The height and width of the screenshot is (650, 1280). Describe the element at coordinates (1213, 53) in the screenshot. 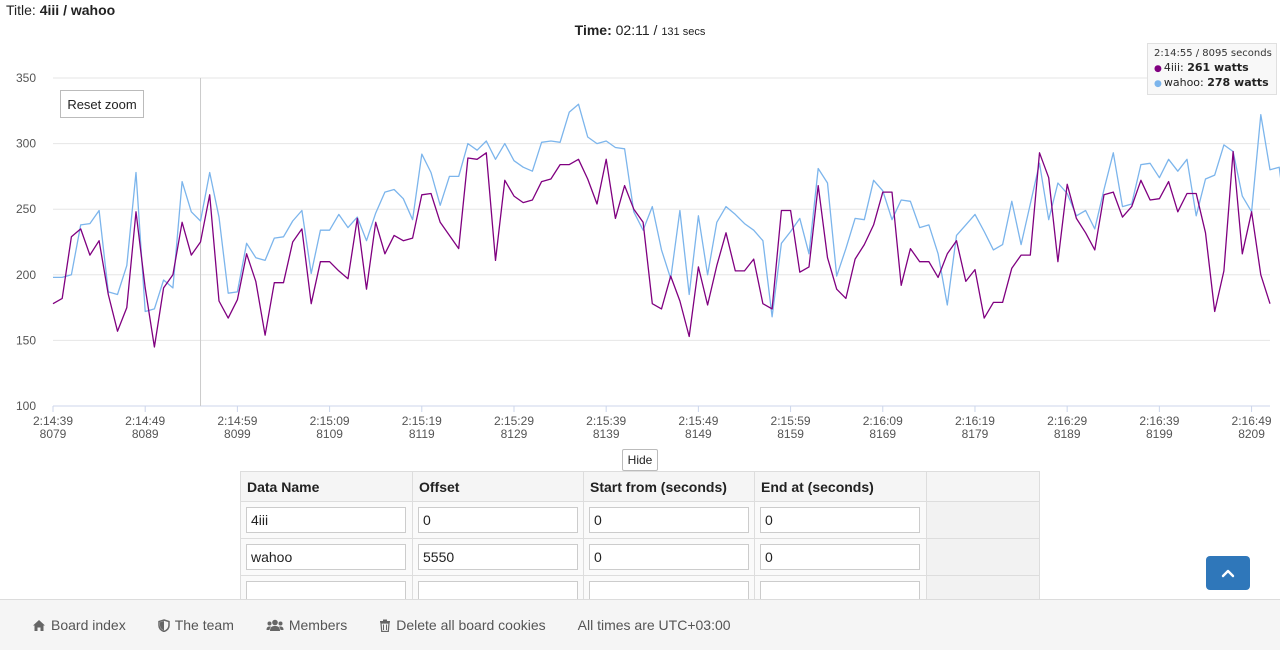

I see `tooltip-header: 2:14:55 / 8095 seconds` at that location.